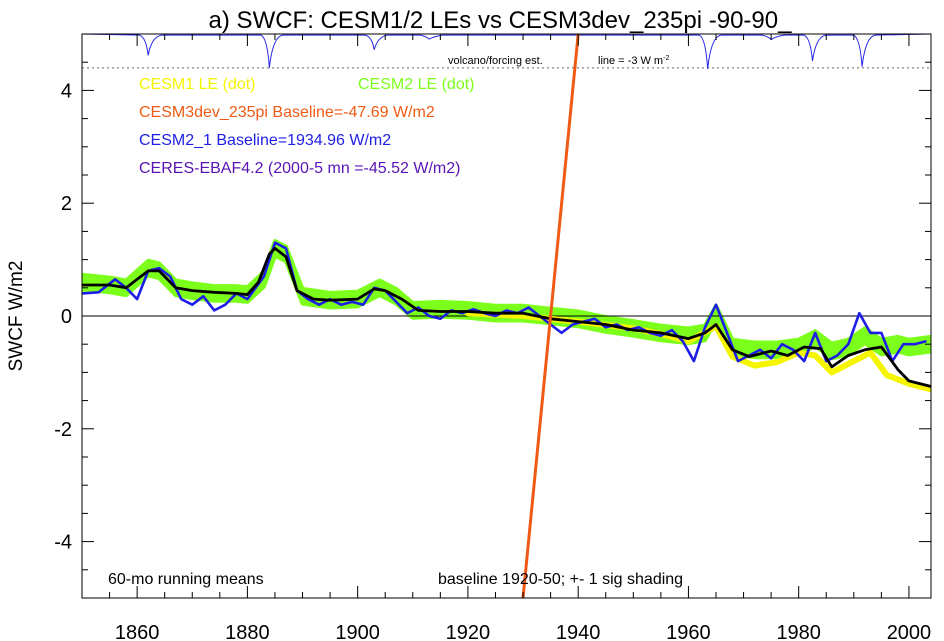 The width and height of the screenshot is (944, 641). Describe the element at coordinates (633, 61) in the screenshot. I see `line-scale-annotation: line = -3 W m-2` at that location.